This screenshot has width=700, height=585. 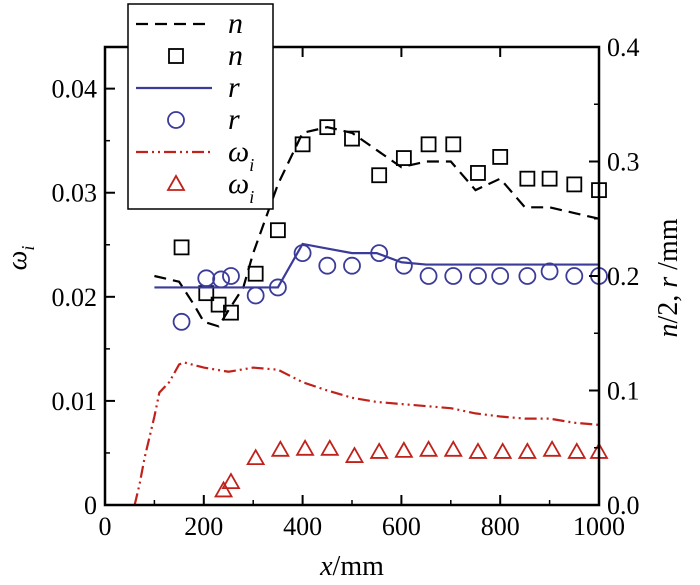 What do you see at coordinates (623, 47) in the screenshot?
I see `y-right-tick-label: 0.4` at bounding box center [623, 47].